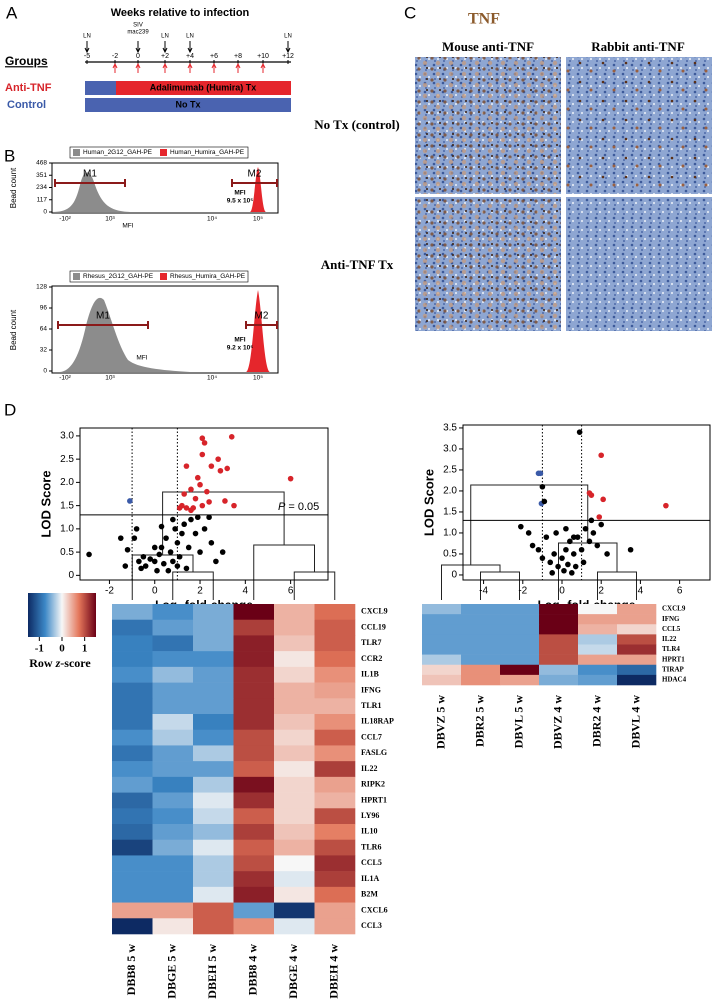 The height and width of the screenshot is (1007, 727). Describe the element at coordinates (203, 87) in the screenshot. I see `bar-label: Adalimumab (Humira) Tx` at that location.